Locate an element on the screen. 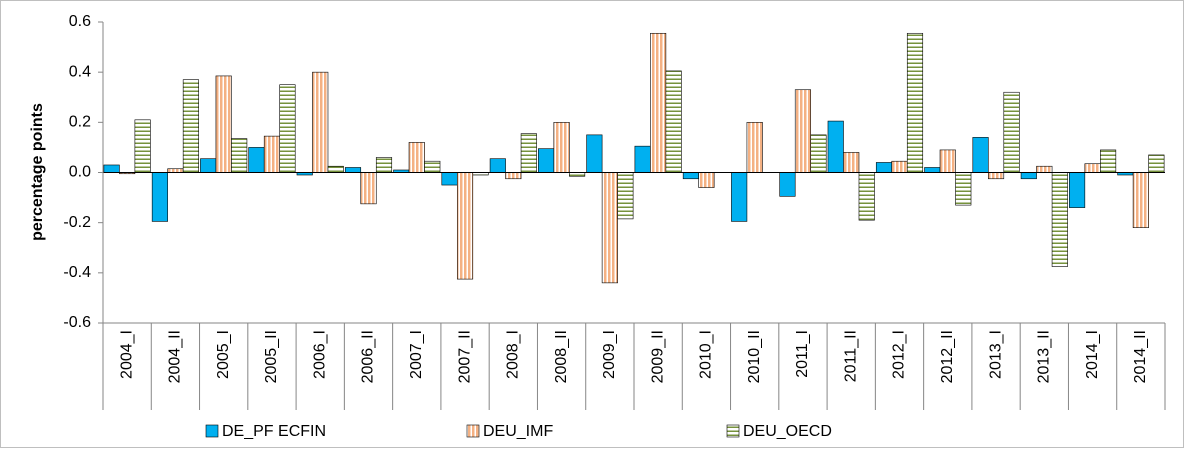  x-tick-label: 2006_II is located at coordinates (368, 356).